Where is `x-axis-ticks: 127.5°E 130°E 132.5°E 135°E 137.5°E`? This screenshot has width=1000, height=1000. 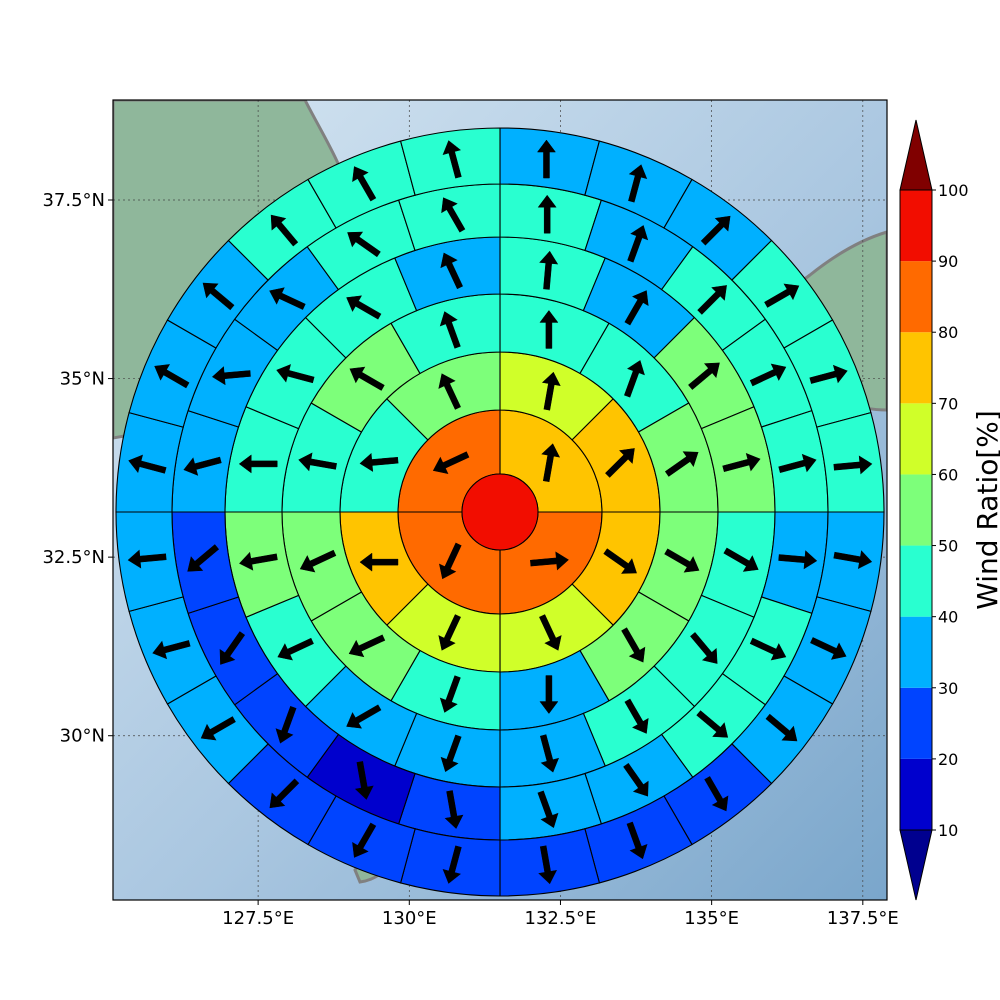 x-axis-ticks: 127.5°E 130°E 132.5°E 135°E 137.5°E is located at coordinates (560, 914).